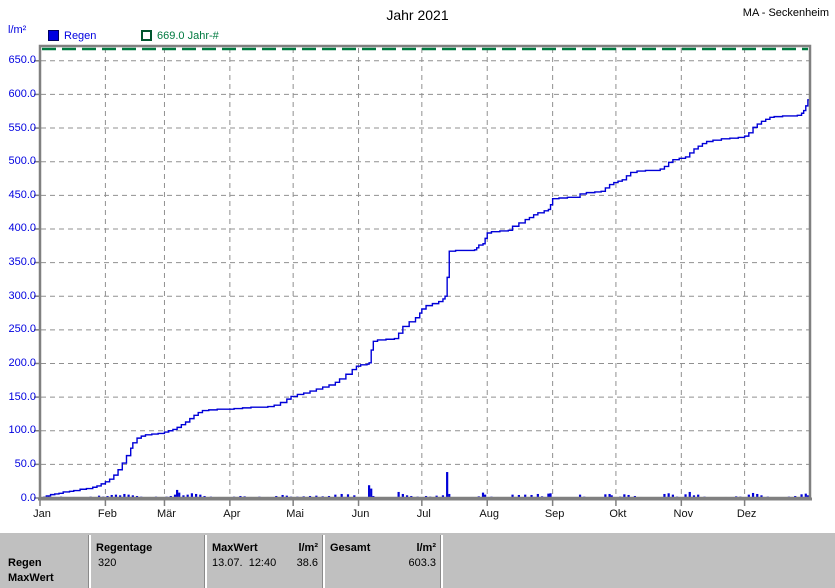  I want to click on col-header-regentage: Regentage, so click(124, 548).